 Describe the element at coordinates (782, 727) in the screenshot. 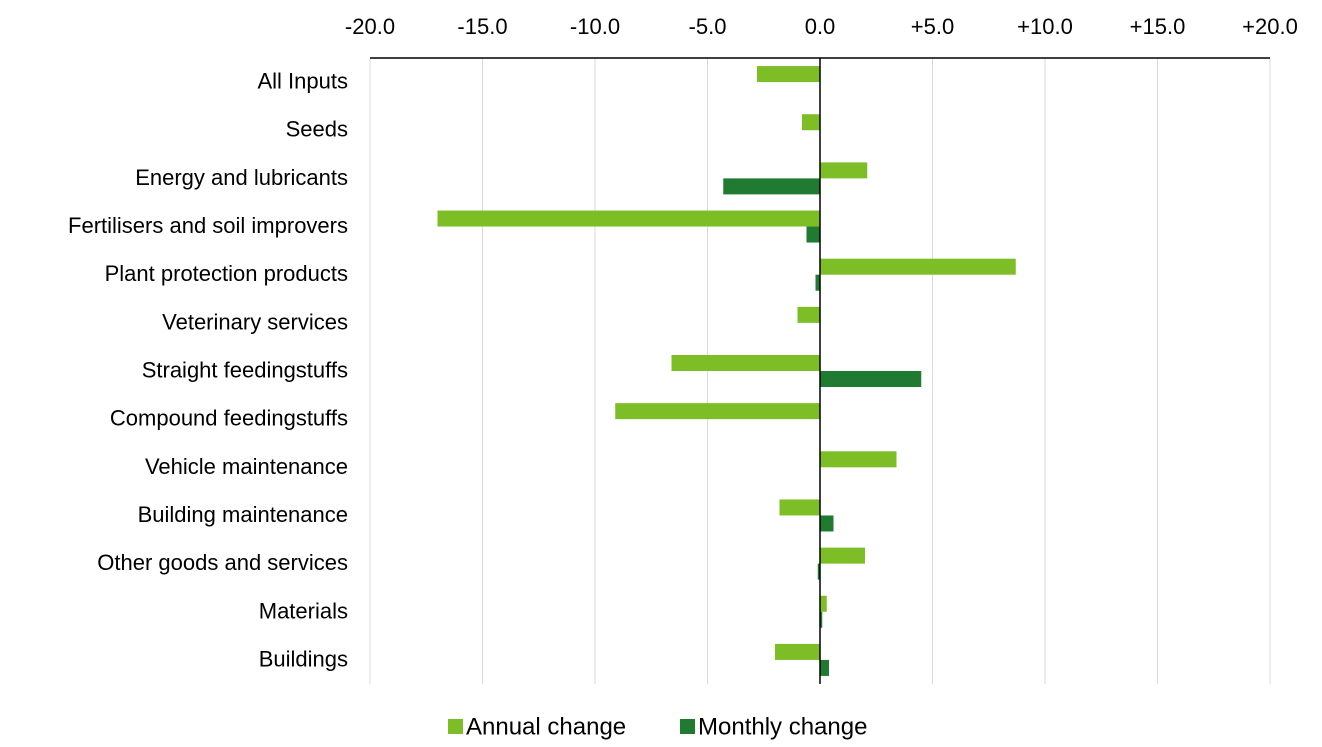

I see `legend-label-monthly: Monthly change` at that location.